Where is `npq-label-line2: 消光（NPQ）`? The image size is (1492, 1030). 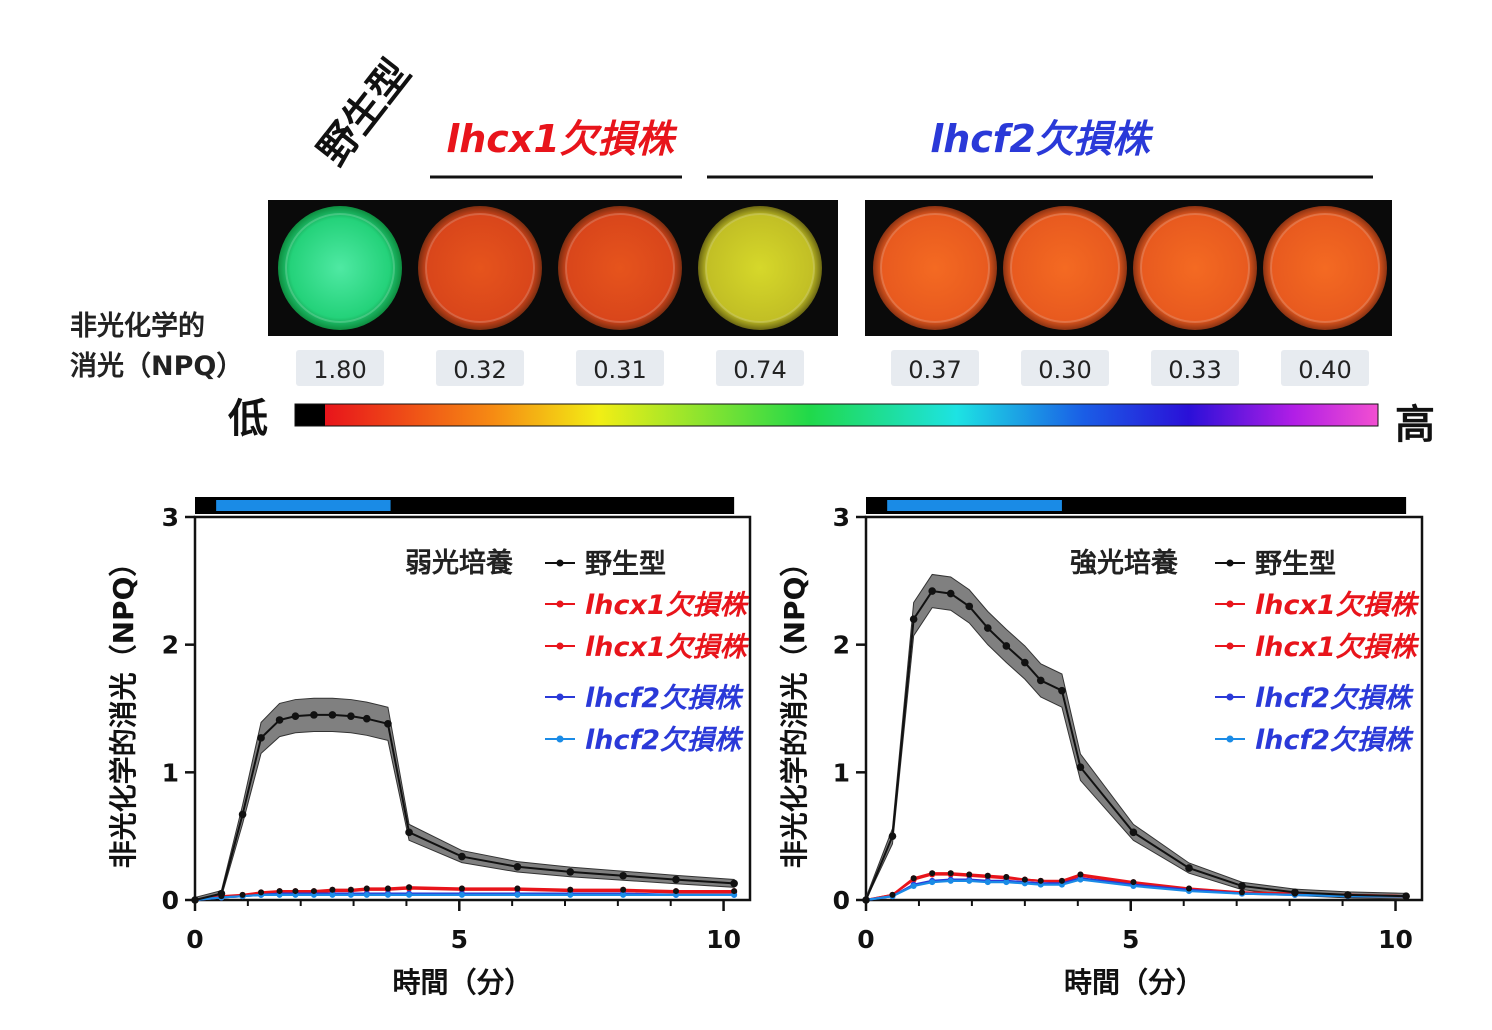 npq-label-line2: 消光（NPQ） is located at coordinates (156, 366).